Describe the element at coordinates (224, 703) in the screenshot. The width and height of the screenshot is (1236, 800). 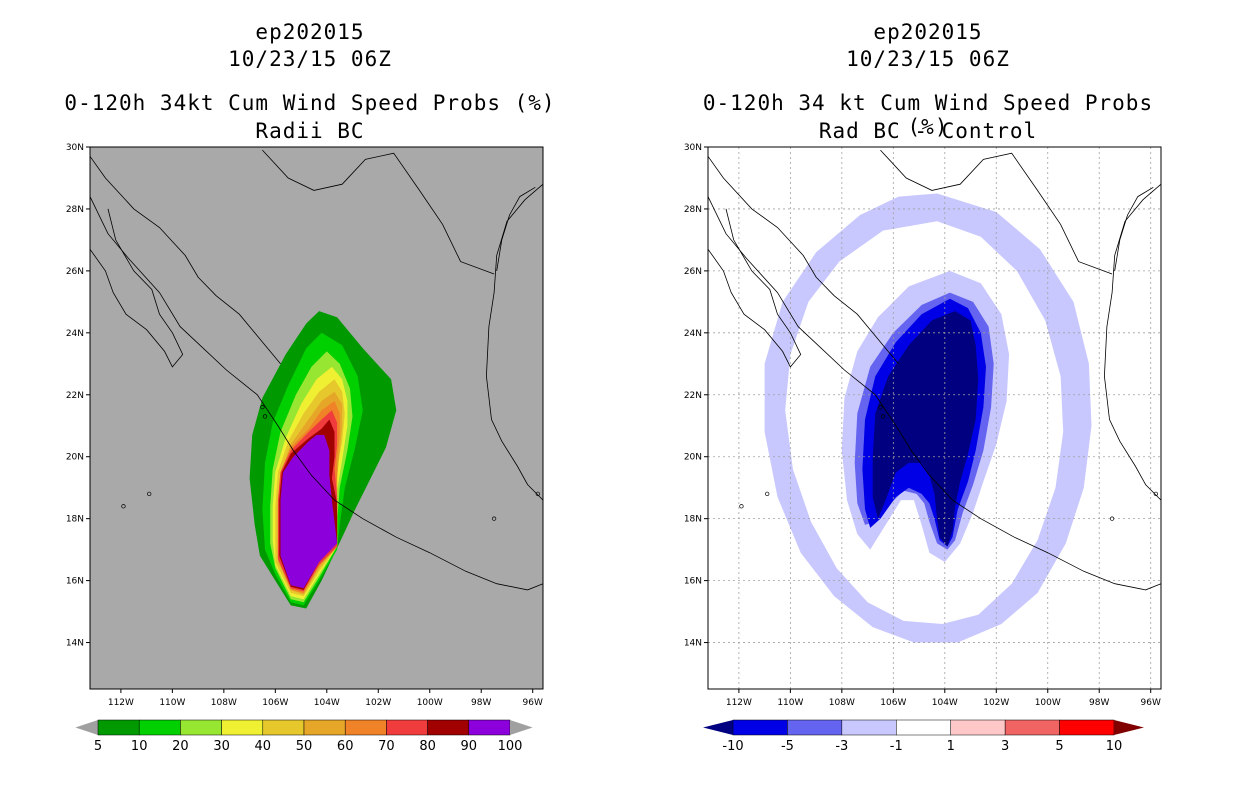
I see `left-lon-label-2: 108W` at that location.